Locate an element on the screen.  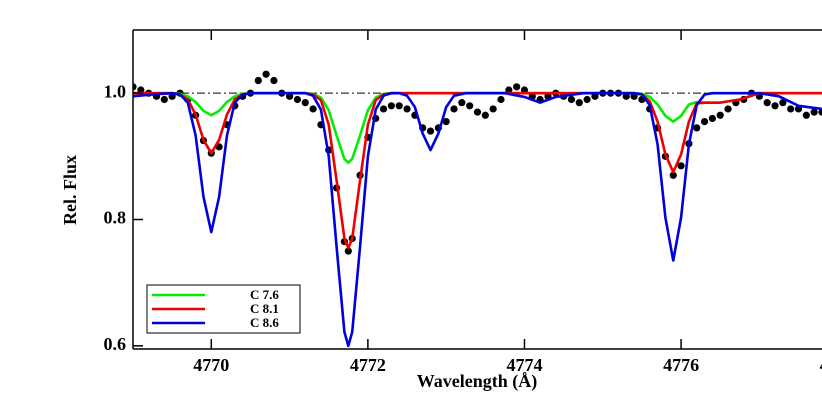
legend-label: C 8.6 is located at coordinates (264, 322).